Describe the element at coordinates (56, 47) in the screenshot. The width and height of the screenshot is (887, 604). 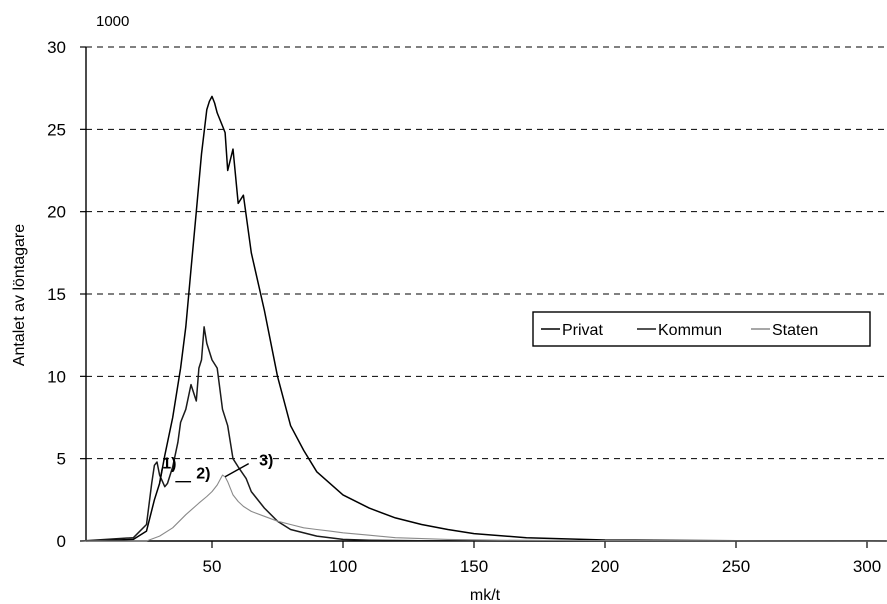
I see `y-tick-label-30: 30` at that location.